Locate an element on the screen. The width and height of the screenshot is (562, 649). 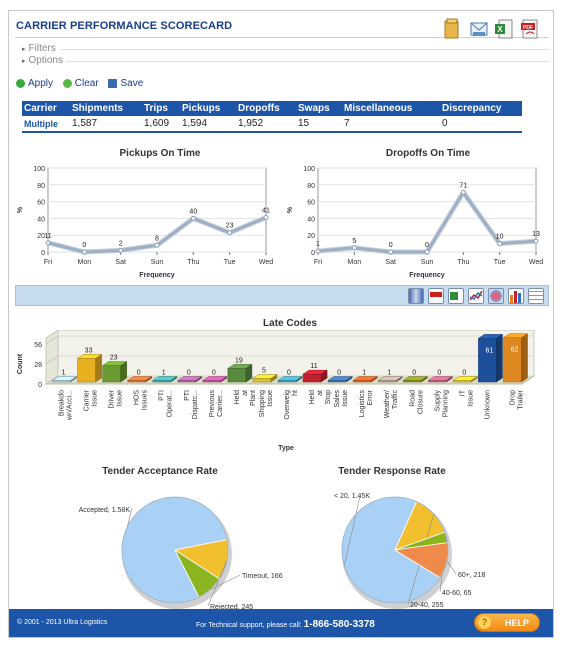
x-tick-label: Sun is located at coordinates (157, 262).